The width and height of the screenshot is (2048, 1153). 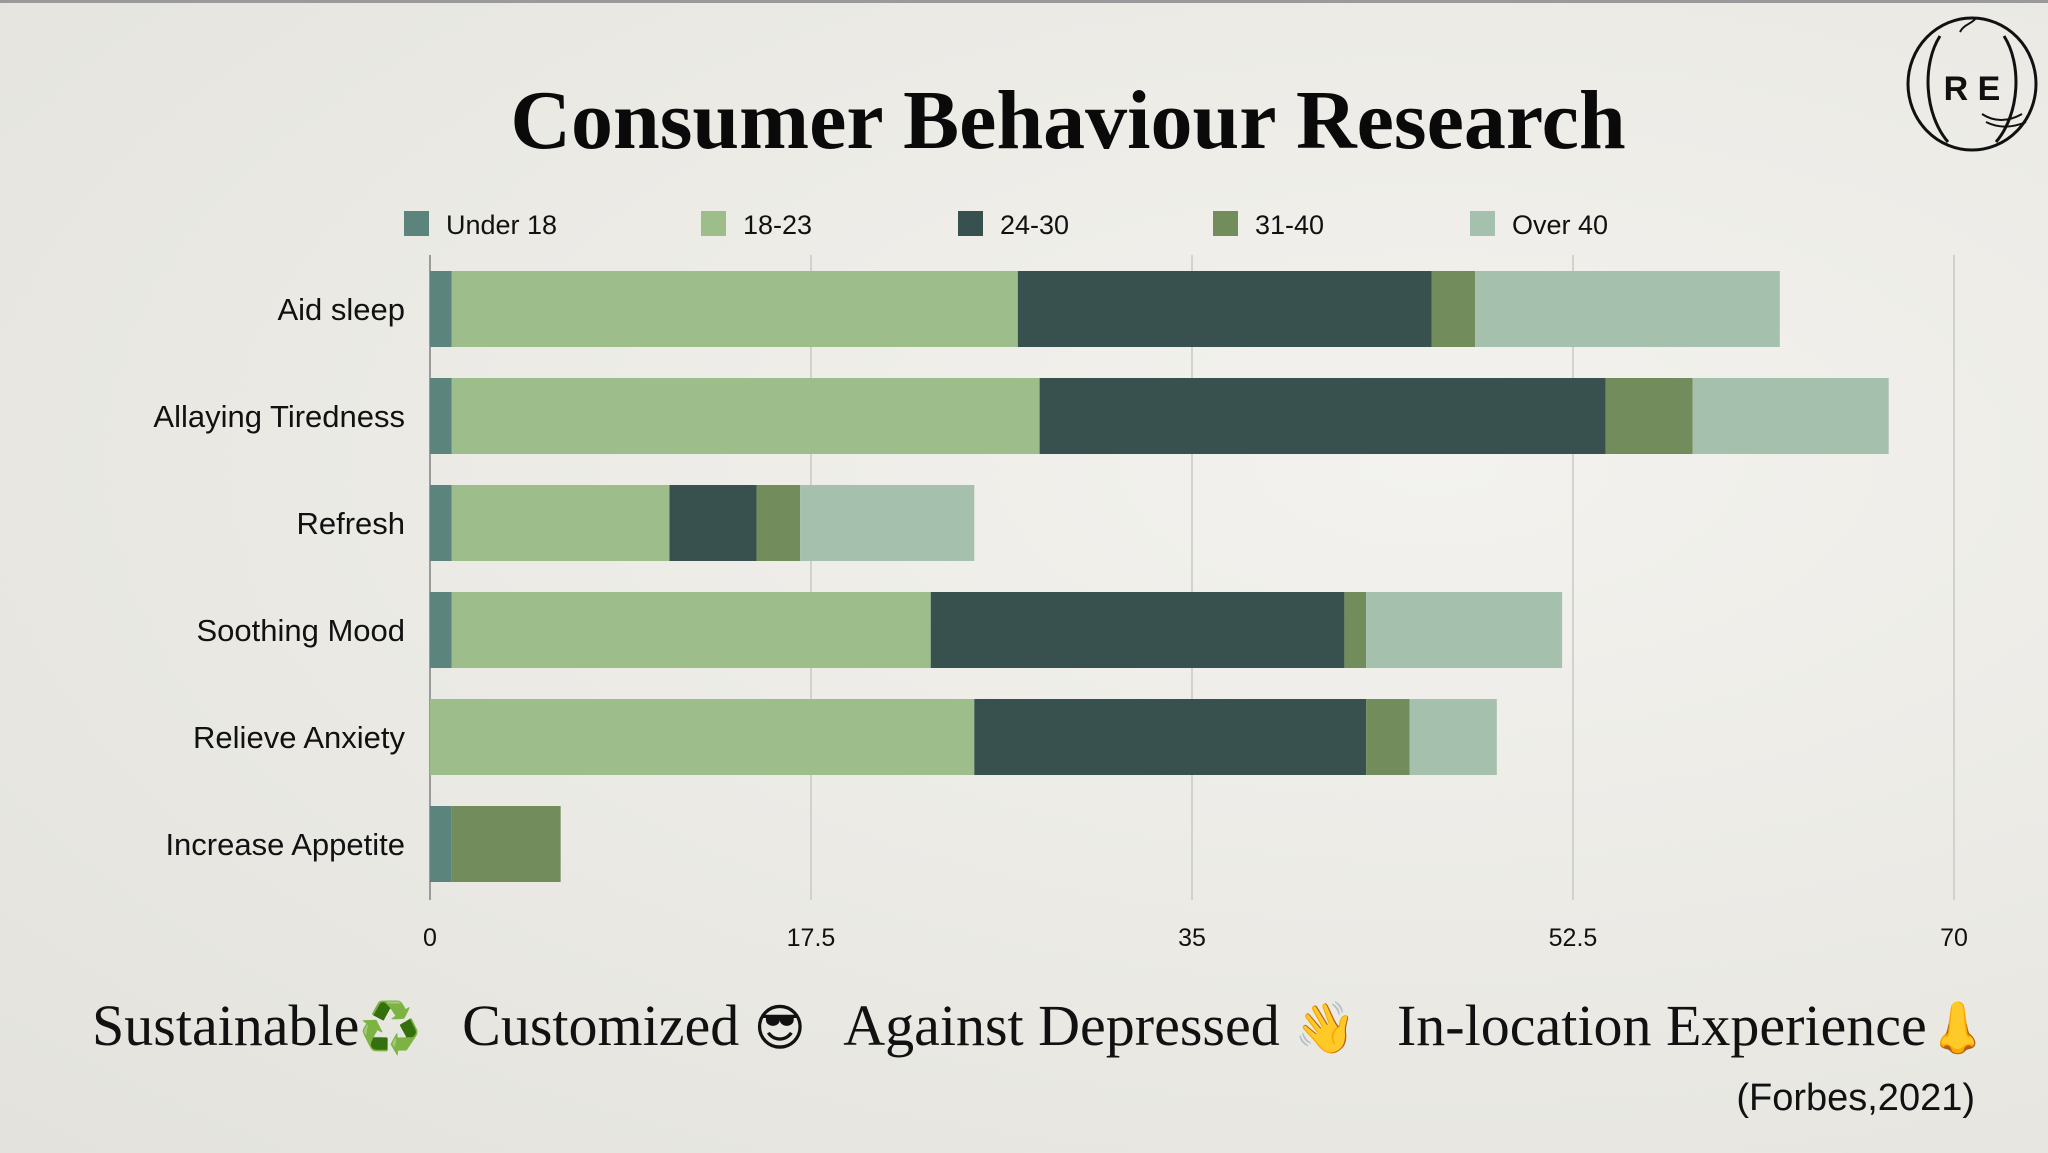 I want to click on category-label: Soothing Mood, so click(x=300, y=630).